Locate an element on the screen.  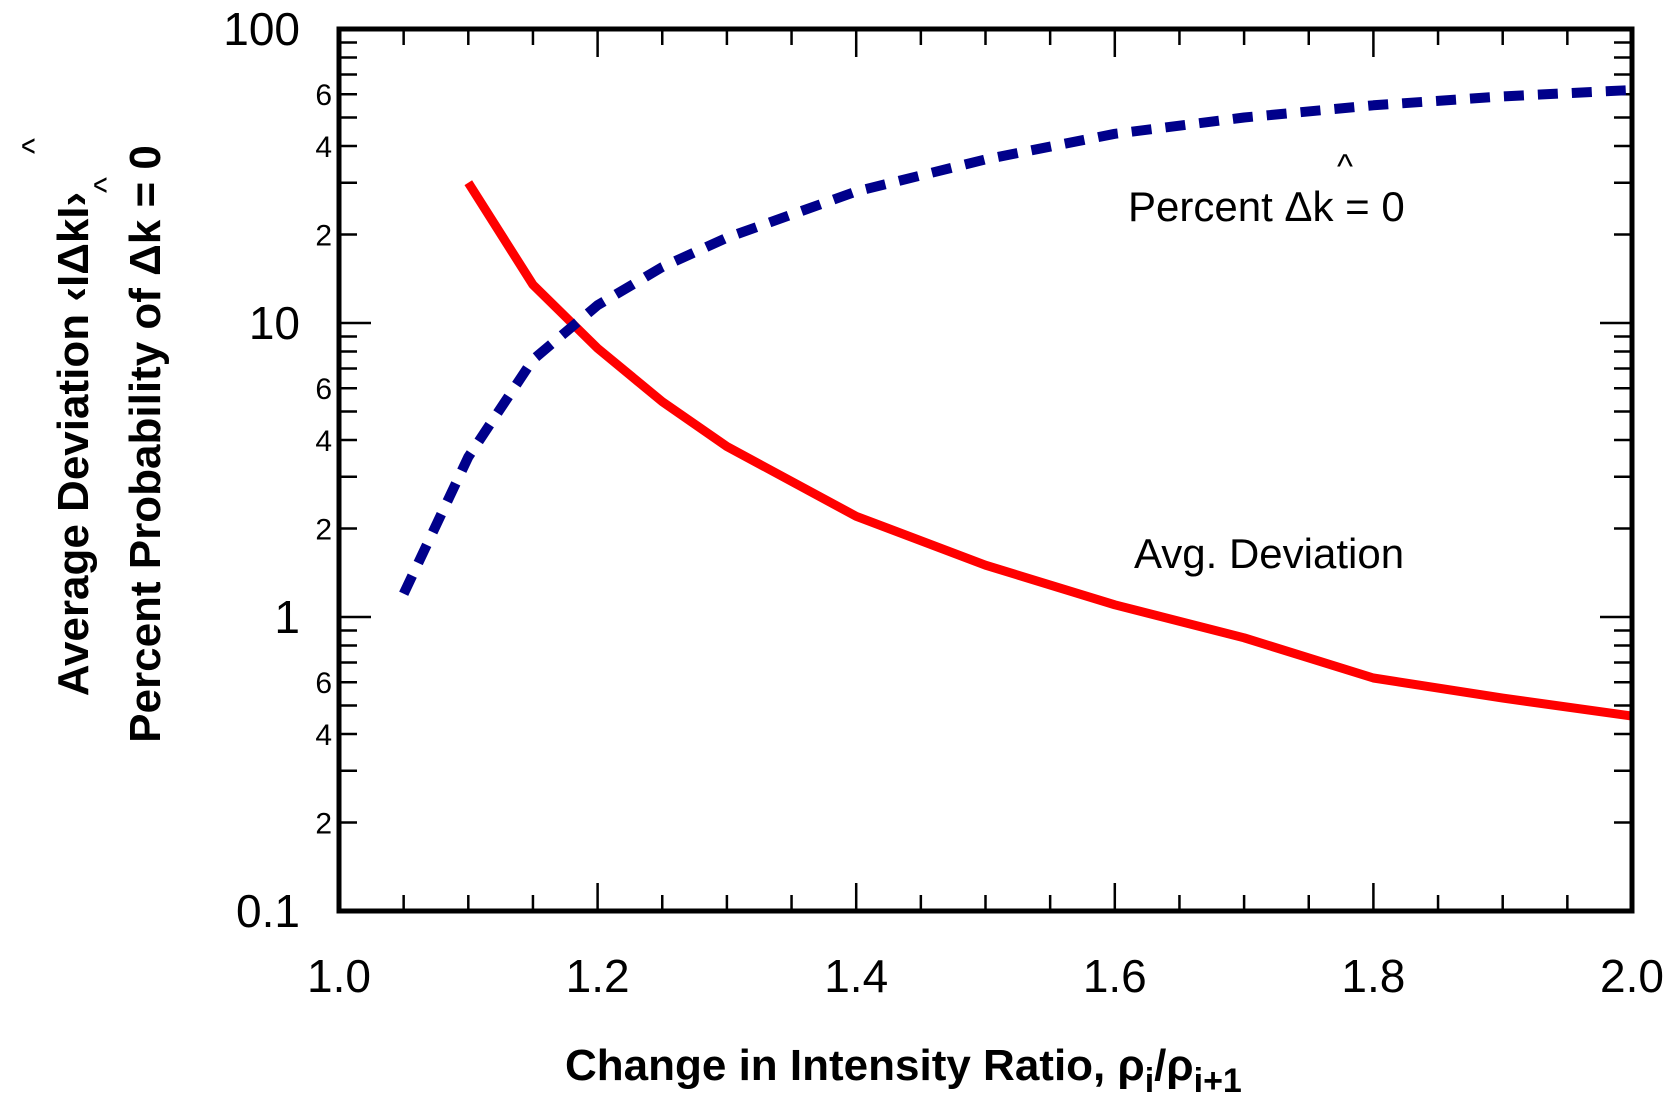
svg-text: Percent Δk = 0 is located at coordinates (1266, 206).